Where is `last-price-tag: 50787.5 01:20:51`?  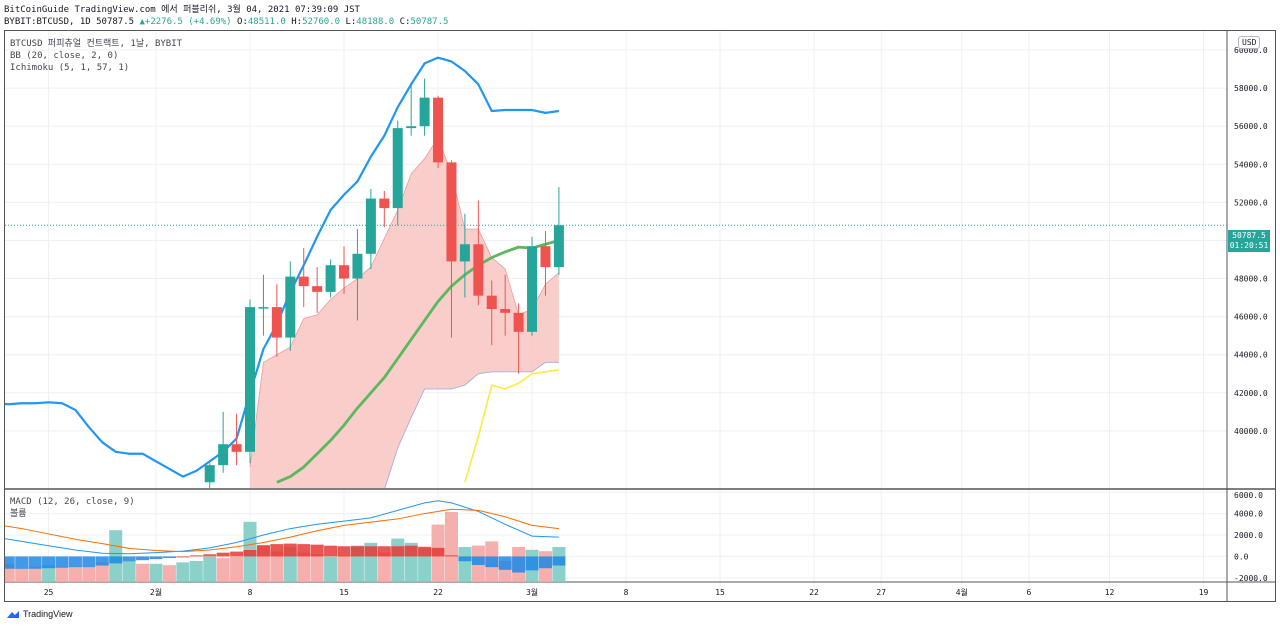
last-price-tag: 50787.5 01:20:51 is located at coordinates (1249, 241).